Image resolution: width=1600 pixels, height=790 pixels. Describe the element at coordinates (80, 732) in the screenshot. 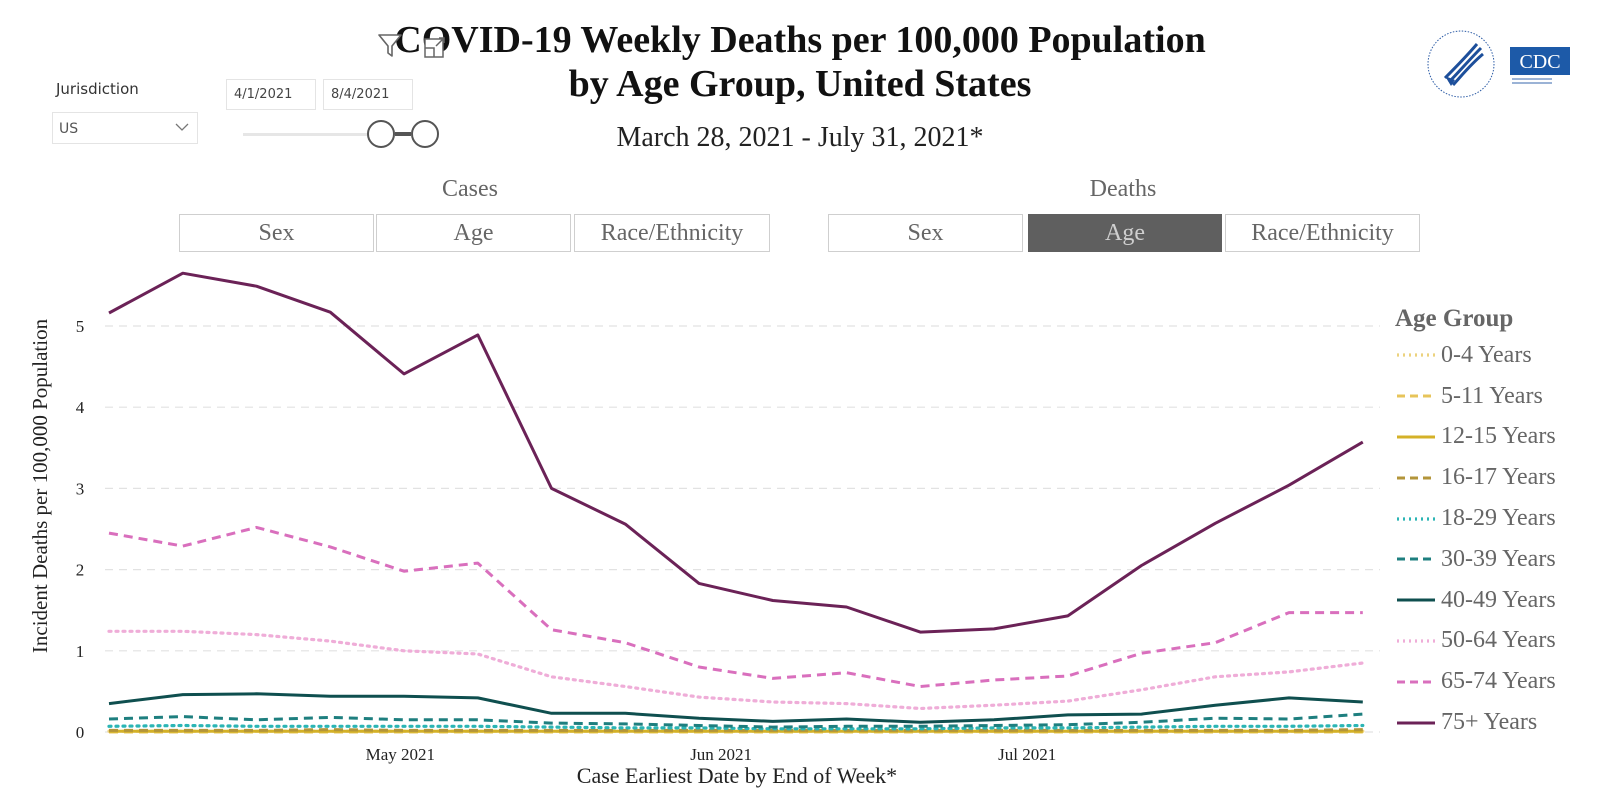

I see `y-tick-label: 0` at that location.